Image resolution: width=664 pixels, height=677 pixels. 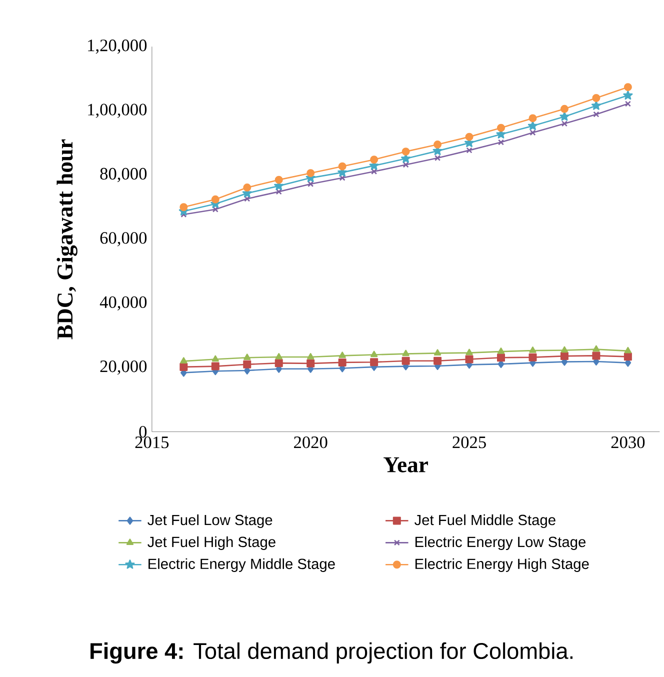 What do you see at coordinates (311, 442) in the screenshot?
I see `x-tick-label: 2020` at bounding box center [311, 442].